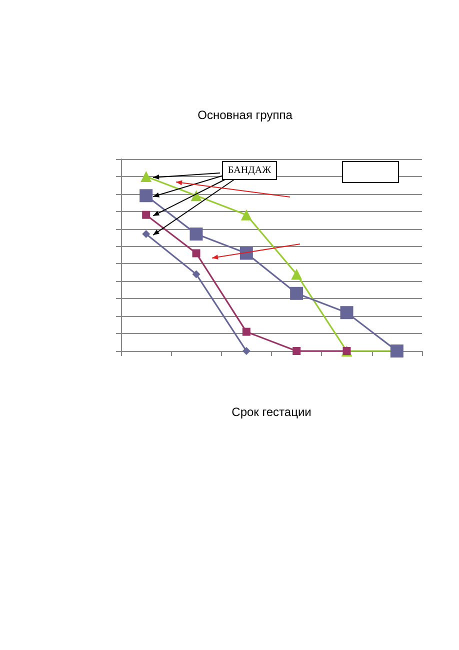 The height and width of the screenshot is (650, 459). I want to click on chart-title: Основная группа, so click(245, 115).